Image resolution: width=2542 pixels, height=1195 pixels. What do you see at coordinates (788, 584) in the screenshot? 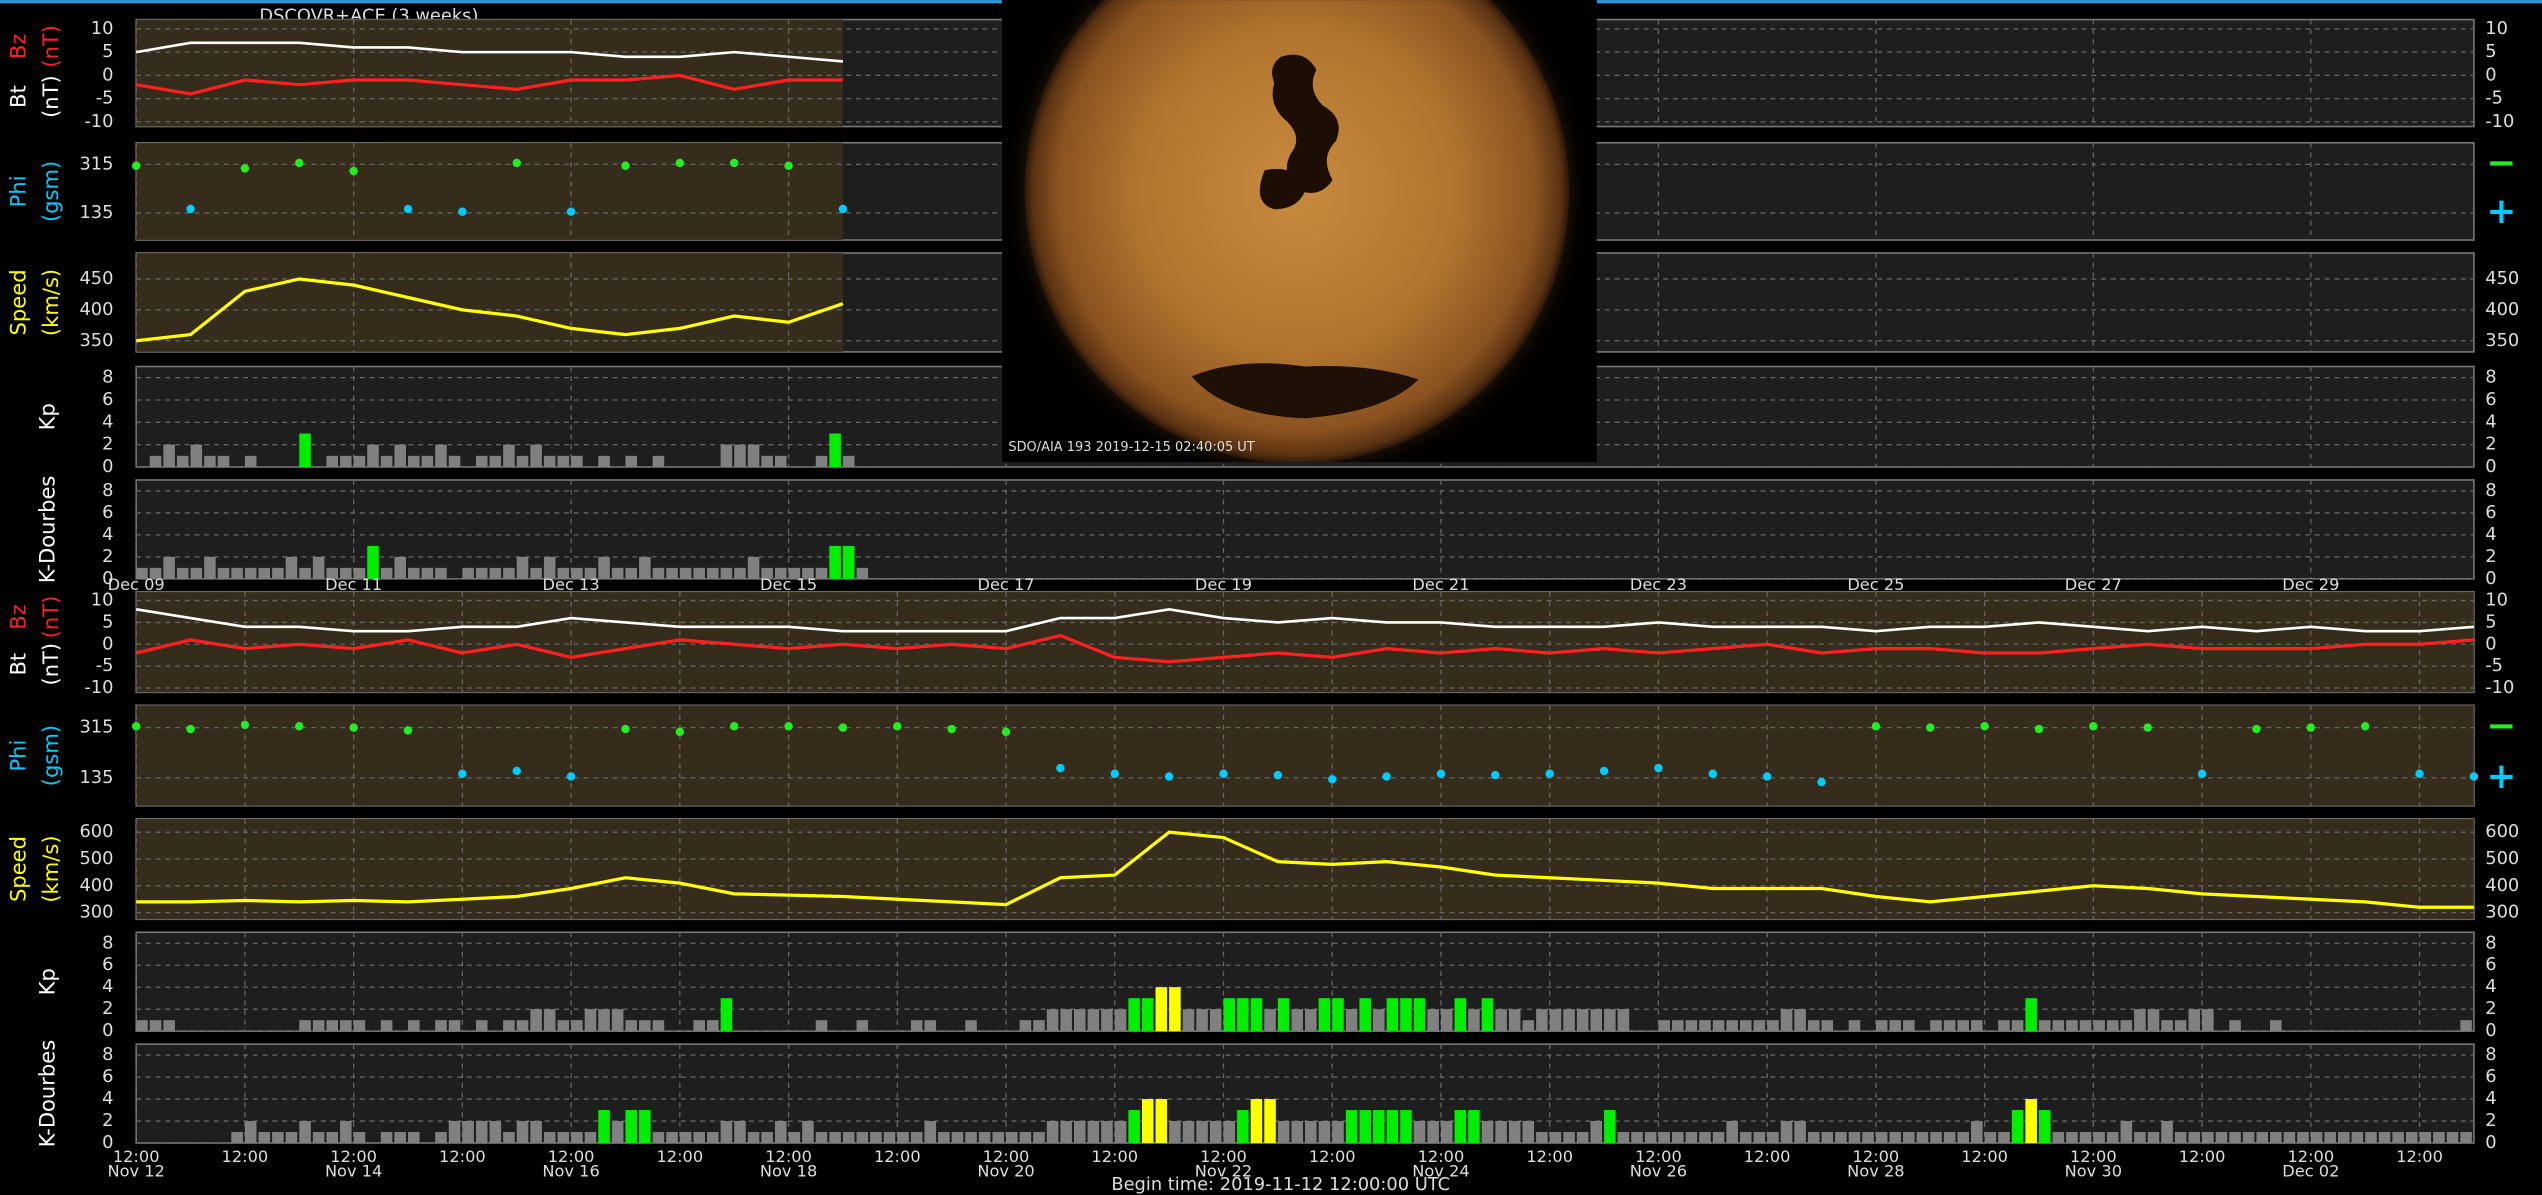
I see `x-tick-label: Dec 15` at bounding box center [788, 584].